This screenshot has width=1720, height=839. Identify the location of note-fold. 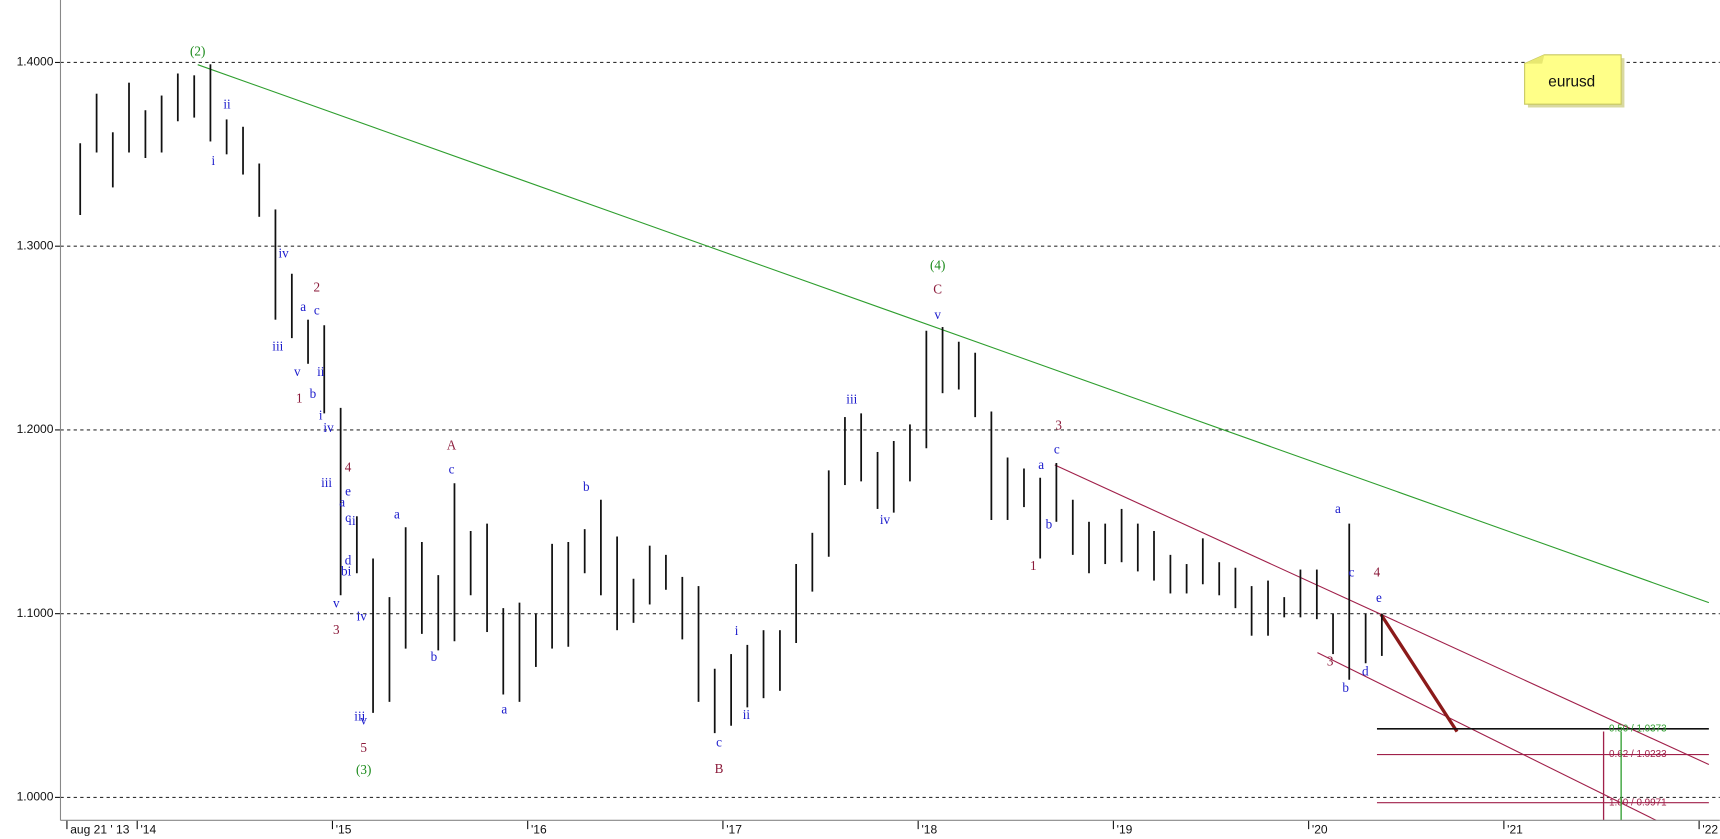
(1534, 59).